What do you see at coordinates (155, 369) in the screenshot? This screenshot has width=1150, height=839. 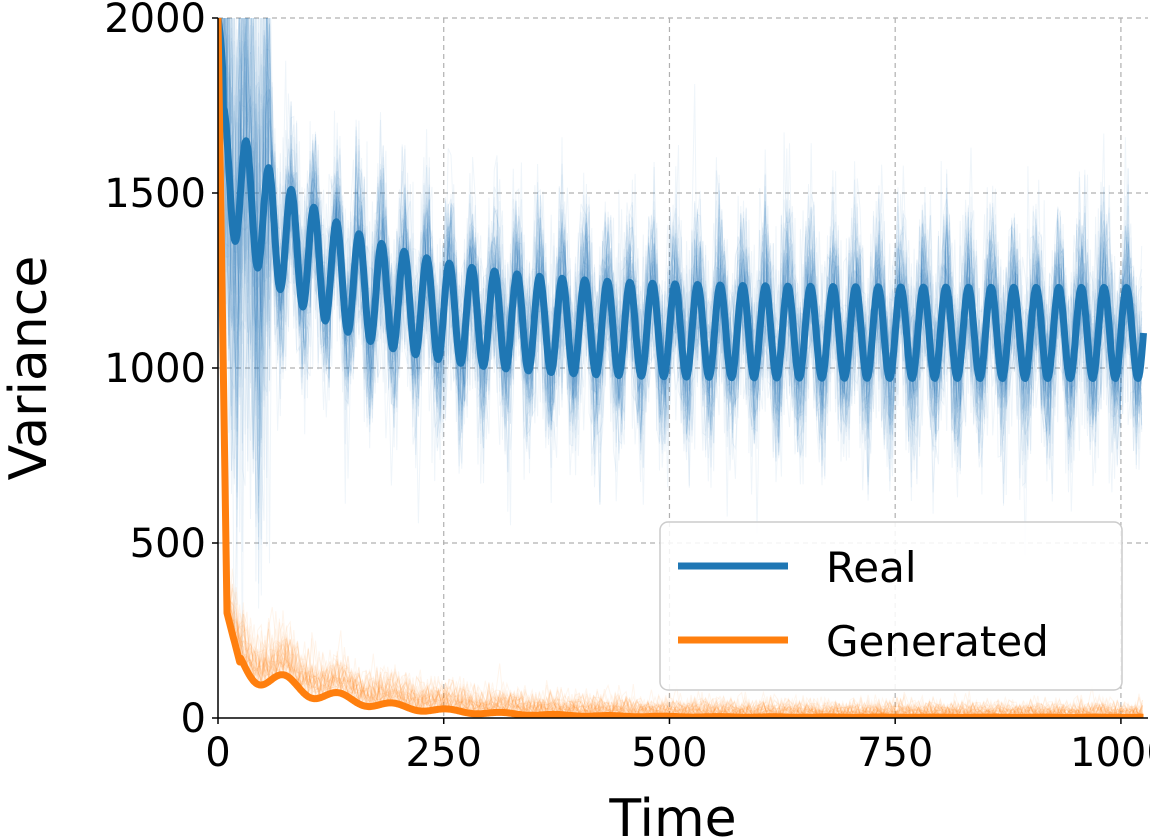 I see `y-tick-label: 1000` at bounding box center [155, 369].